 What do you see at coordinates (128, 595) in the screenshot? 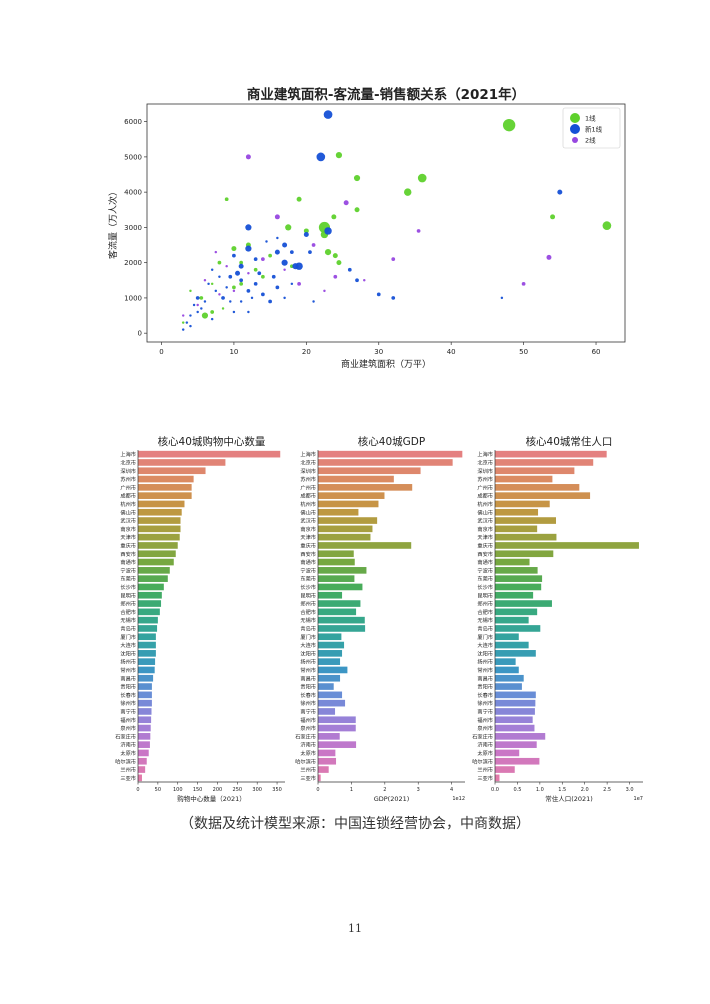
I see `bar-category-label: 昆明市` at bounding box center [128, 595].